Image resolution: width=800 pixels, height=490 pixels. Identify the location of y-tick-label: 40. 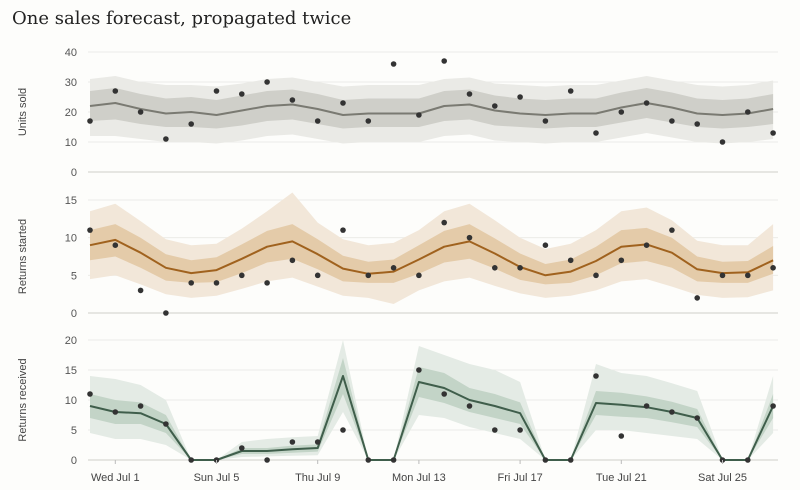
(71, 53).